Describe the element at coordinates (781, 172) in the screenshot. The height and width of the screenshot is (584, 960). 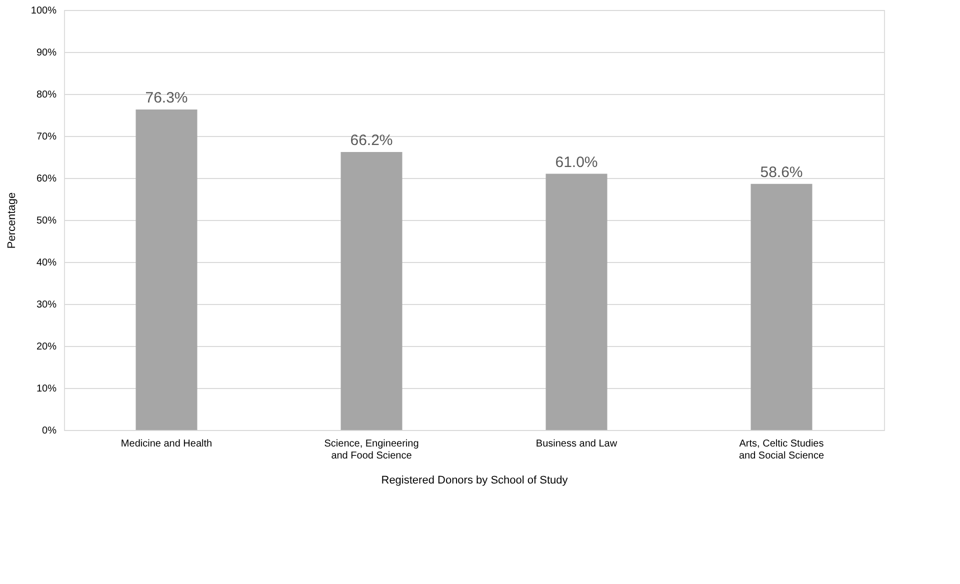
I see `data-label: 58.6%` at that location.